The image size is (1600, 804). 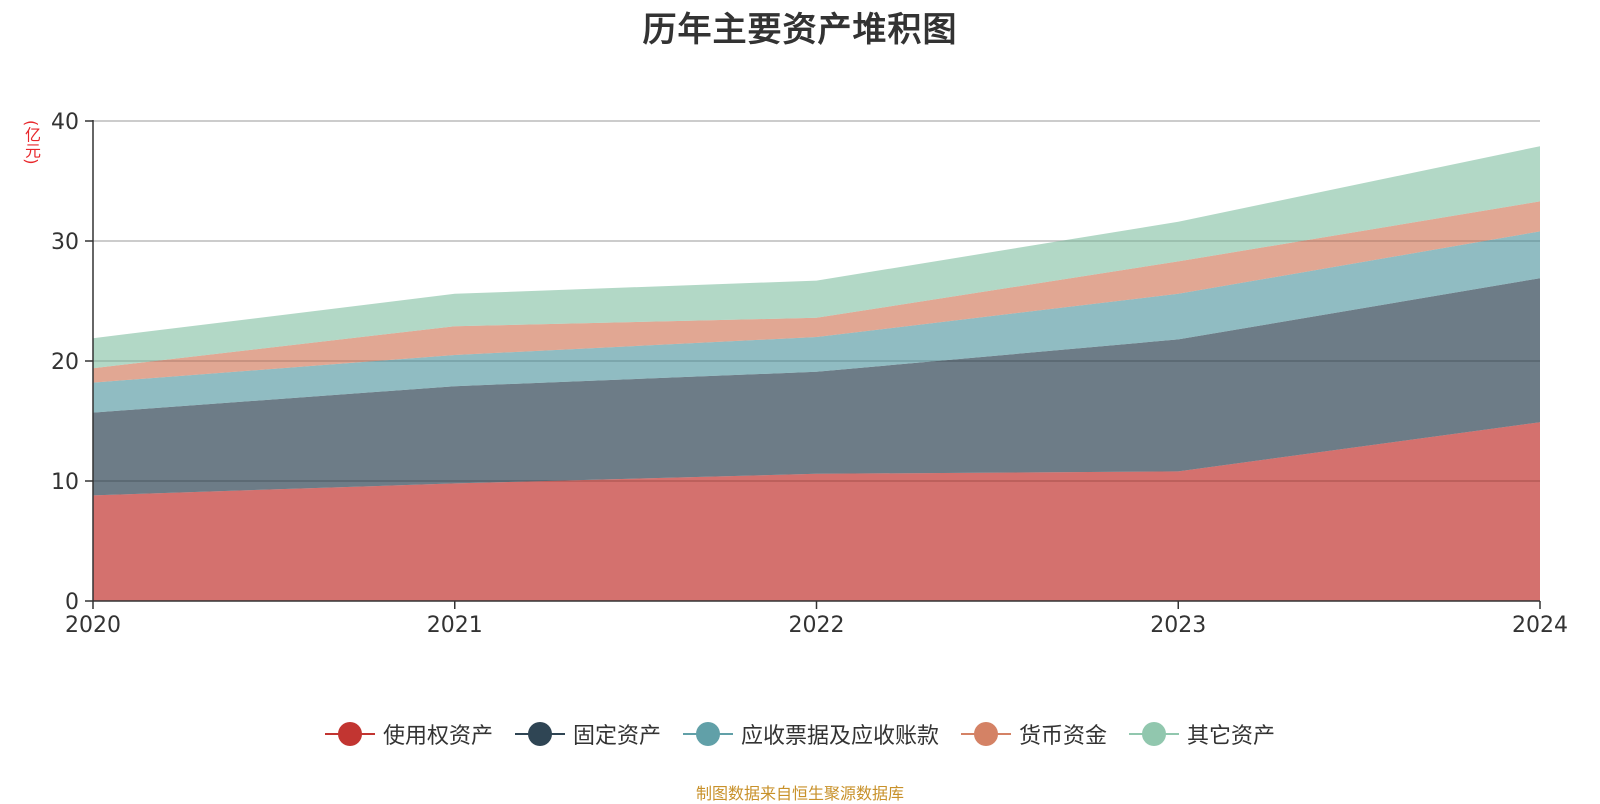 I want to click on legend-item-2: 应收票据及应收账款, so click(x=810, y=734).